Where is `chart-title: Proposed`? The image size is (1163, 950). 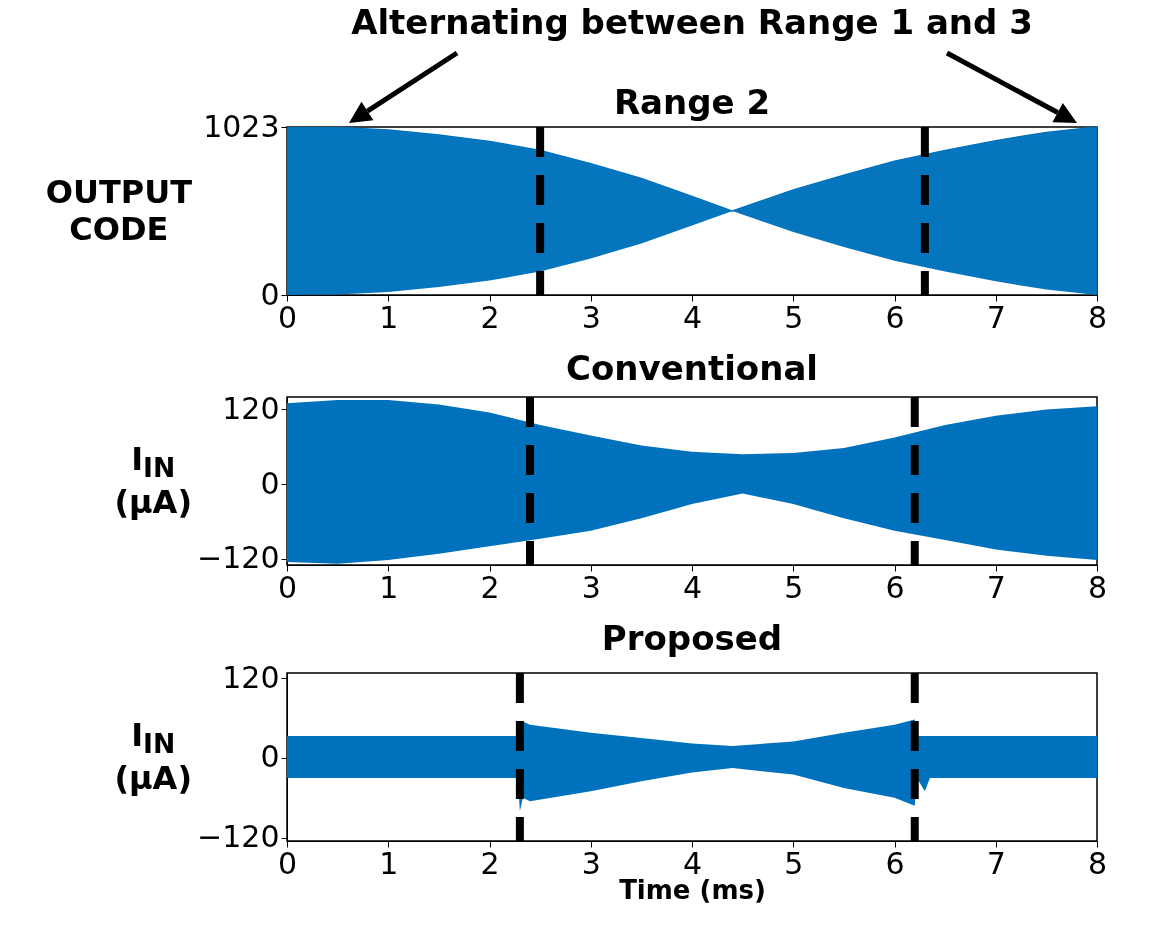
chart-title: Proposed is located at coordinates (692, 638).